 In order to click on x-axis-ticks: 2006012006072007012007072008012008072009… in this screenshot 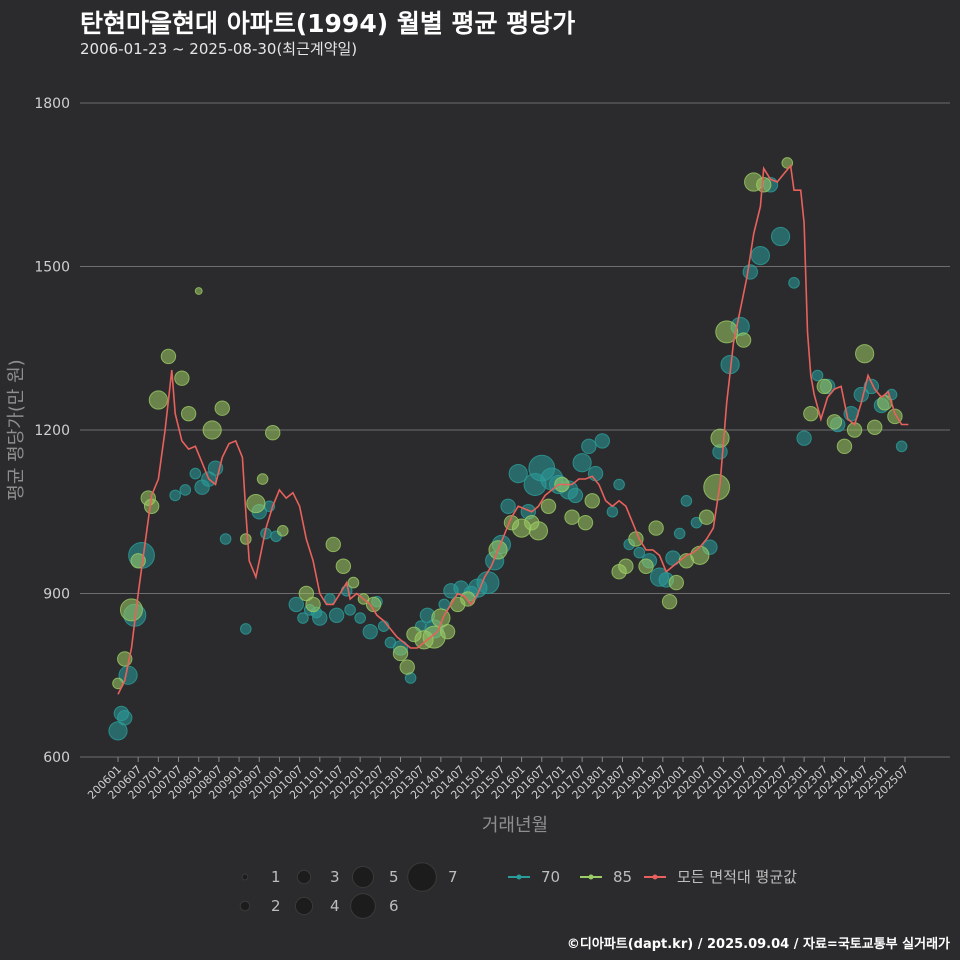, I will do `click(498, 779)`.